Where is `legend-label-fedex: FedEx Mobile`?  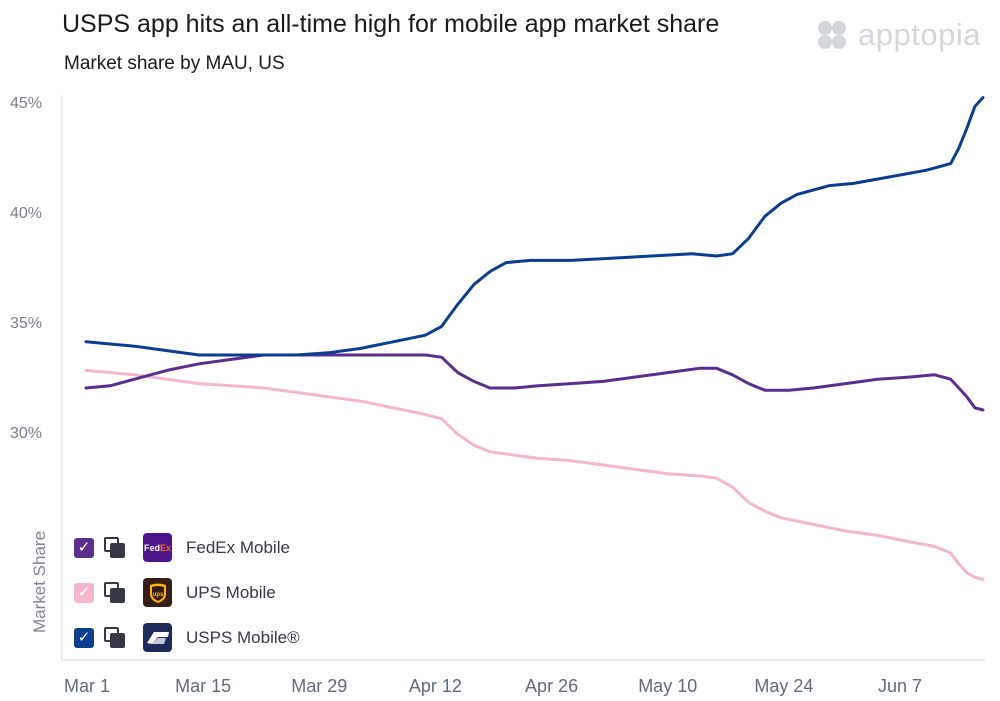
legend-label-fedex: FedEx Mobile is located at coordinates (238, 547).